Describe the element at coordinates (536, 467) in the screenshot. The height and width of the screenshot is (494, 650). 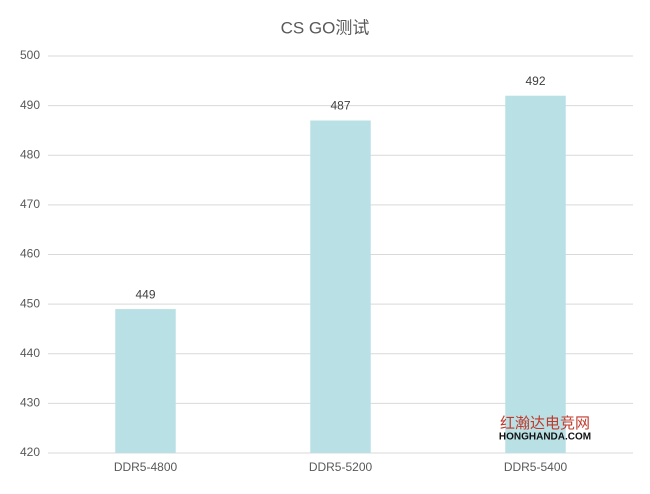
I see `x-tick-label: DDR5-5400` at that location.